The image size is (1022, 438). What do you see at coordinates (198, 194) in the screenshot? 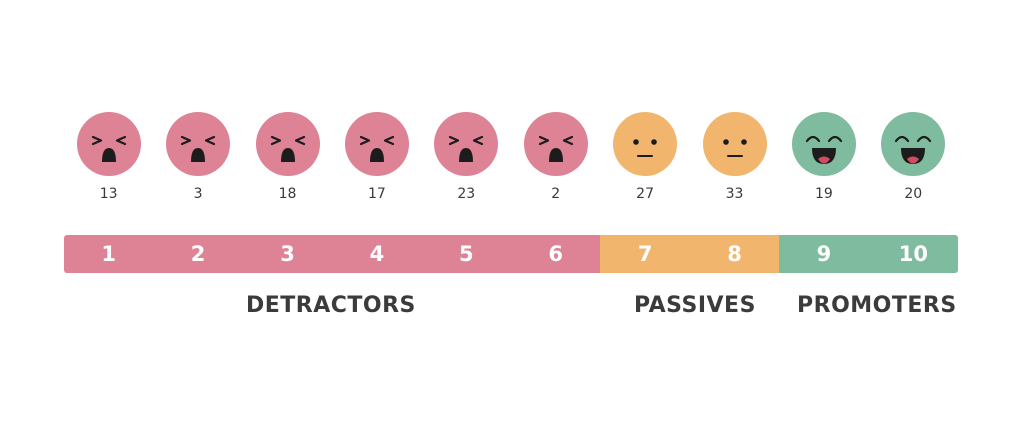
I see `response-count: 3` at bounding box center [198, 194].